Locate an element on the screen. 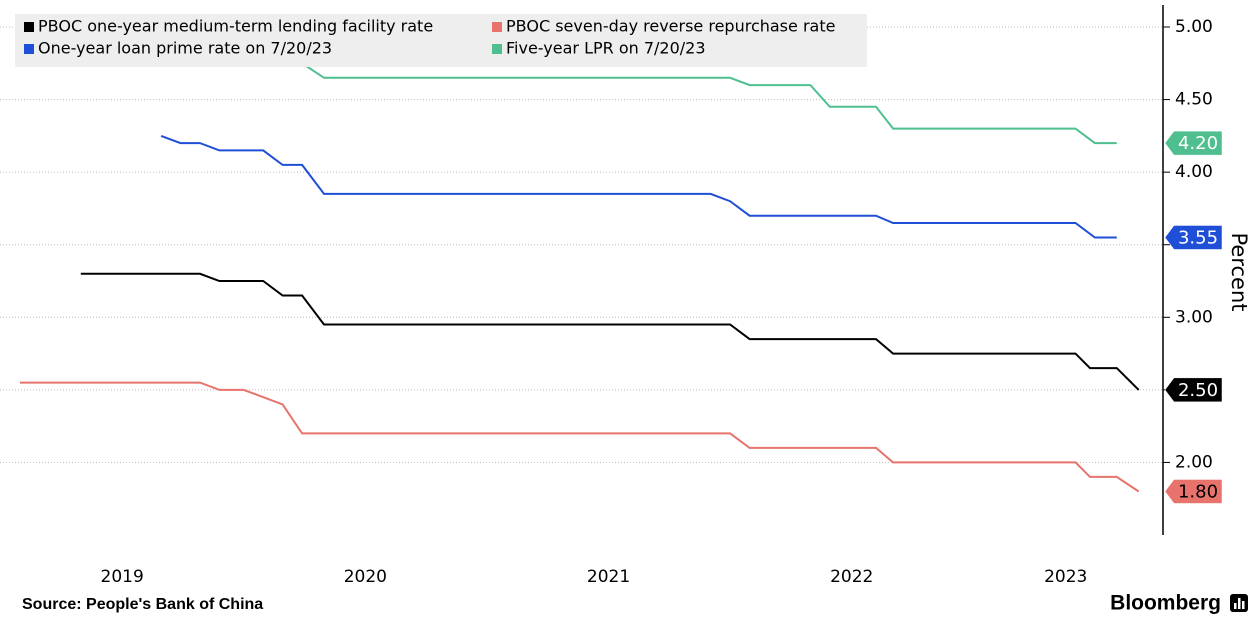 The height and width of the screenshot is (642, 1256). x-tick-label: 2019 is located at coordinates (122, 577).